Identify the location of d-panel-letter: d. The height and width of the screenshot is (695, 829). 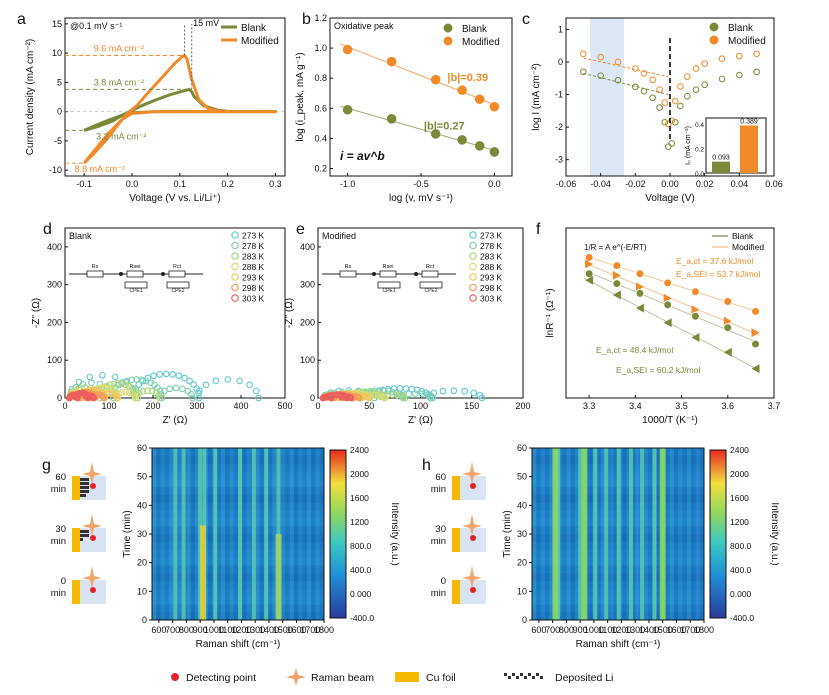
(47, 229).